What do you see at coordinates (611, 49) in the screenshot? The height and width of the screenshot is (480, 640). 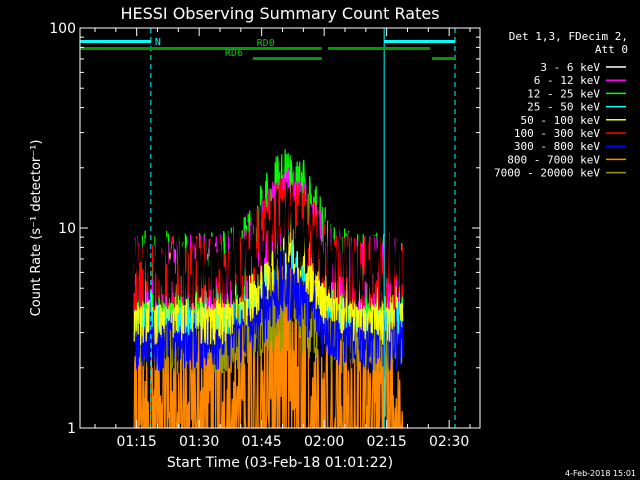 I see `legend-header-line: Att 0` at bounding box center [611, 49].